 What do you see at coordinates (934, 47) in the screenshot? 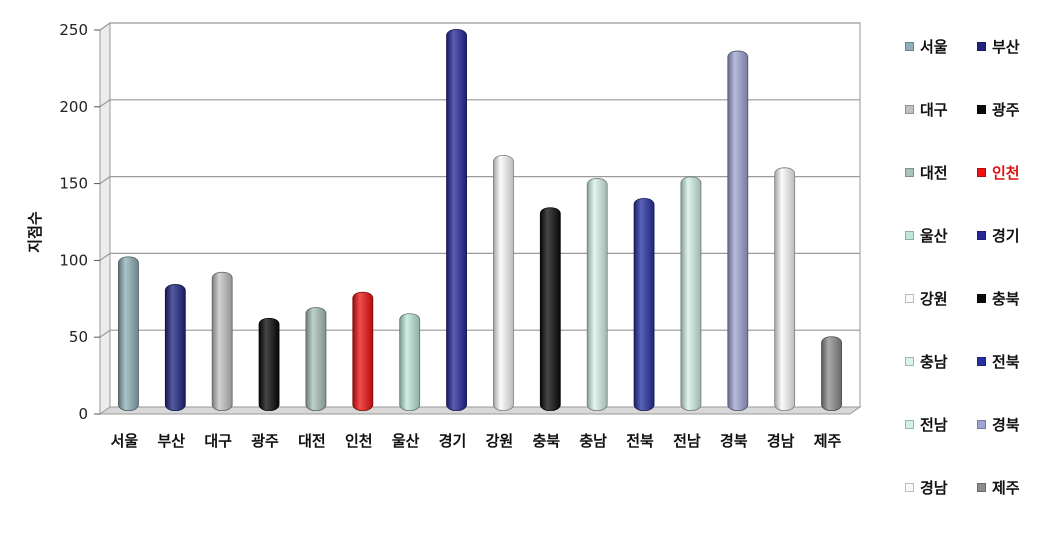
I see `legend-label: 서울` at bounding box center [934, 47].